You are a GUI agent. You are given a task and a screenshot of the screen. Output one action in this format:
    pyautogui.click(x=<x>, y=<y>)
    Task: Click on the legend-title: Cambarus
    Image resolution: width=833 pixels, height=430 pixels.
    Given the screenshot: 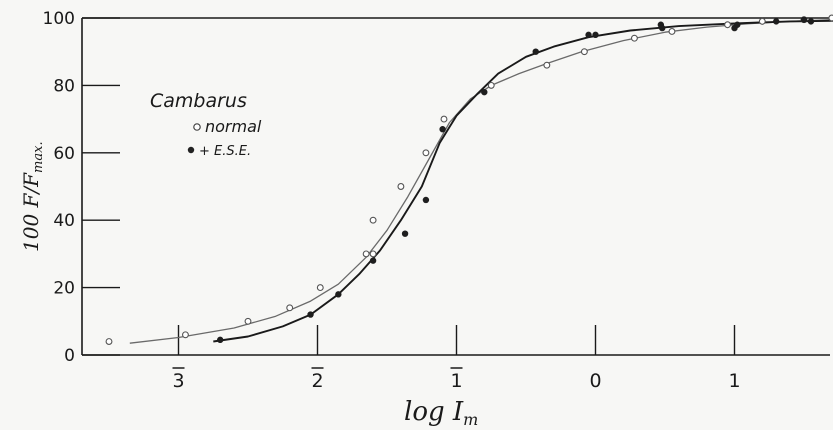 What is the action you would take?
    pyautogui.click(x=198, y=101)
    